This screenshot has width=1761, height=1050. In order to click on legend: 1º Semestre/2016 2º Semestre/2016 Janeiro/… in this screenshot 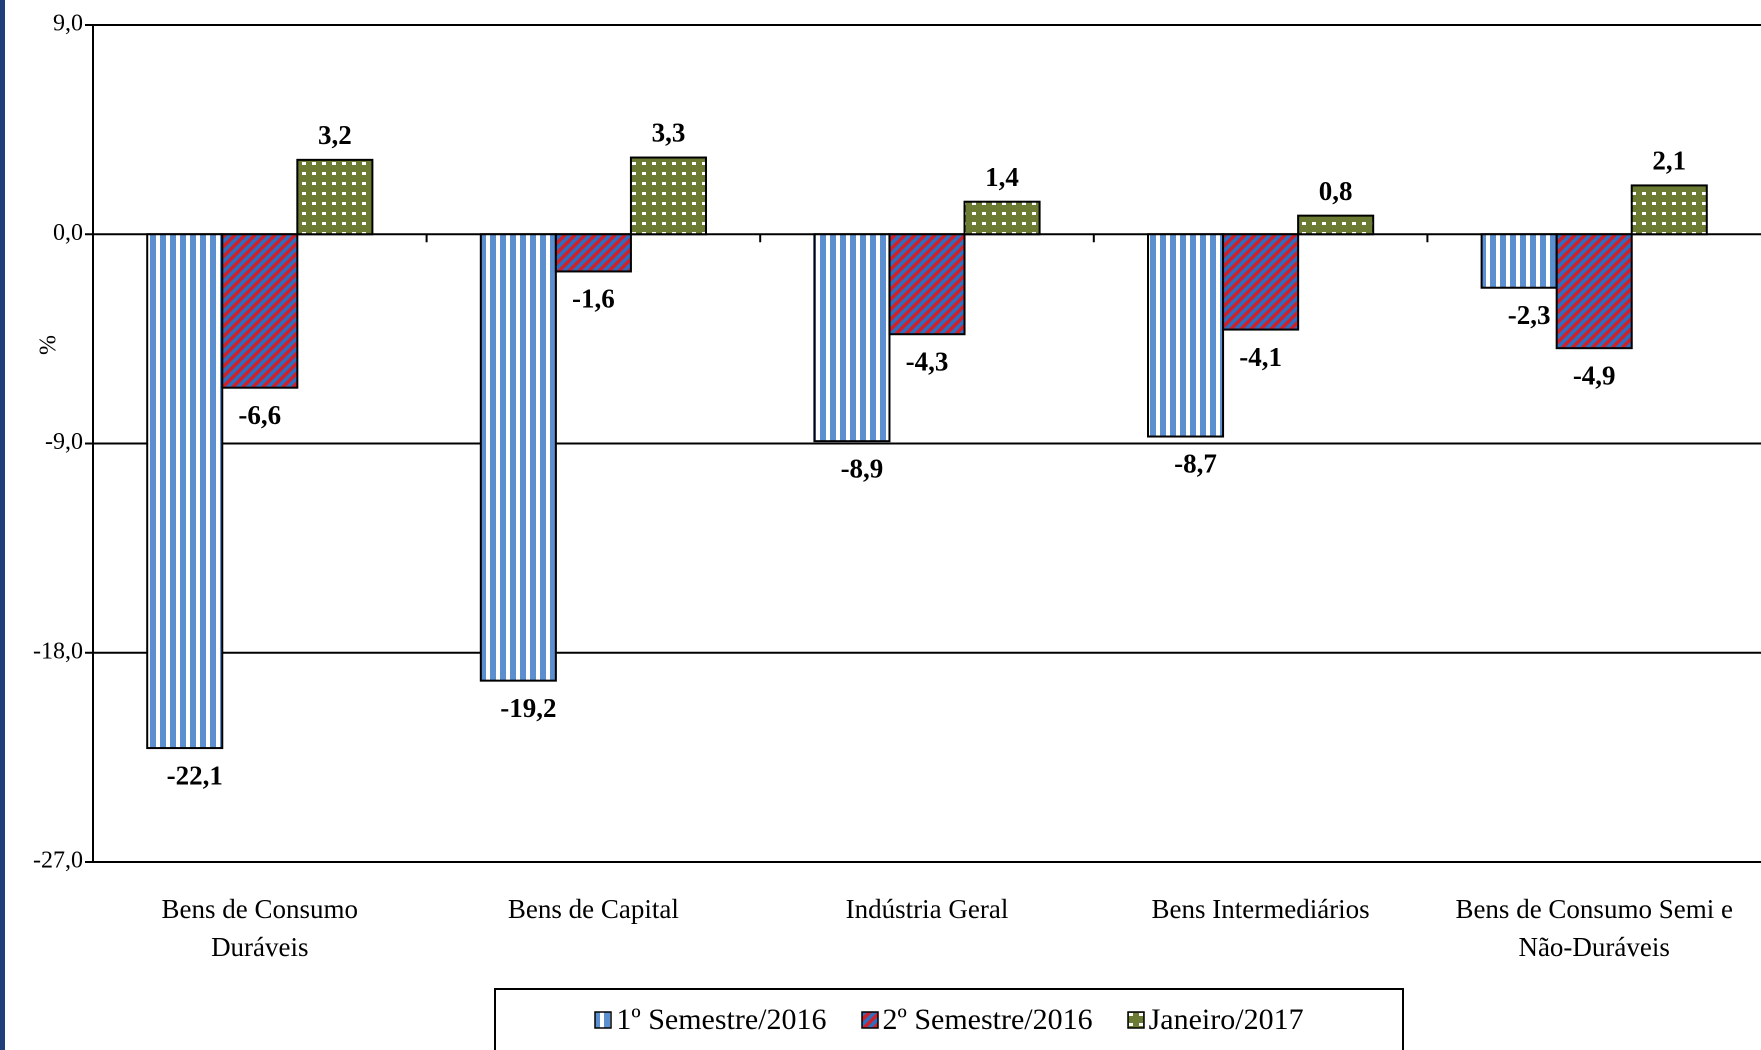, I will do `click(949, 1019)`.